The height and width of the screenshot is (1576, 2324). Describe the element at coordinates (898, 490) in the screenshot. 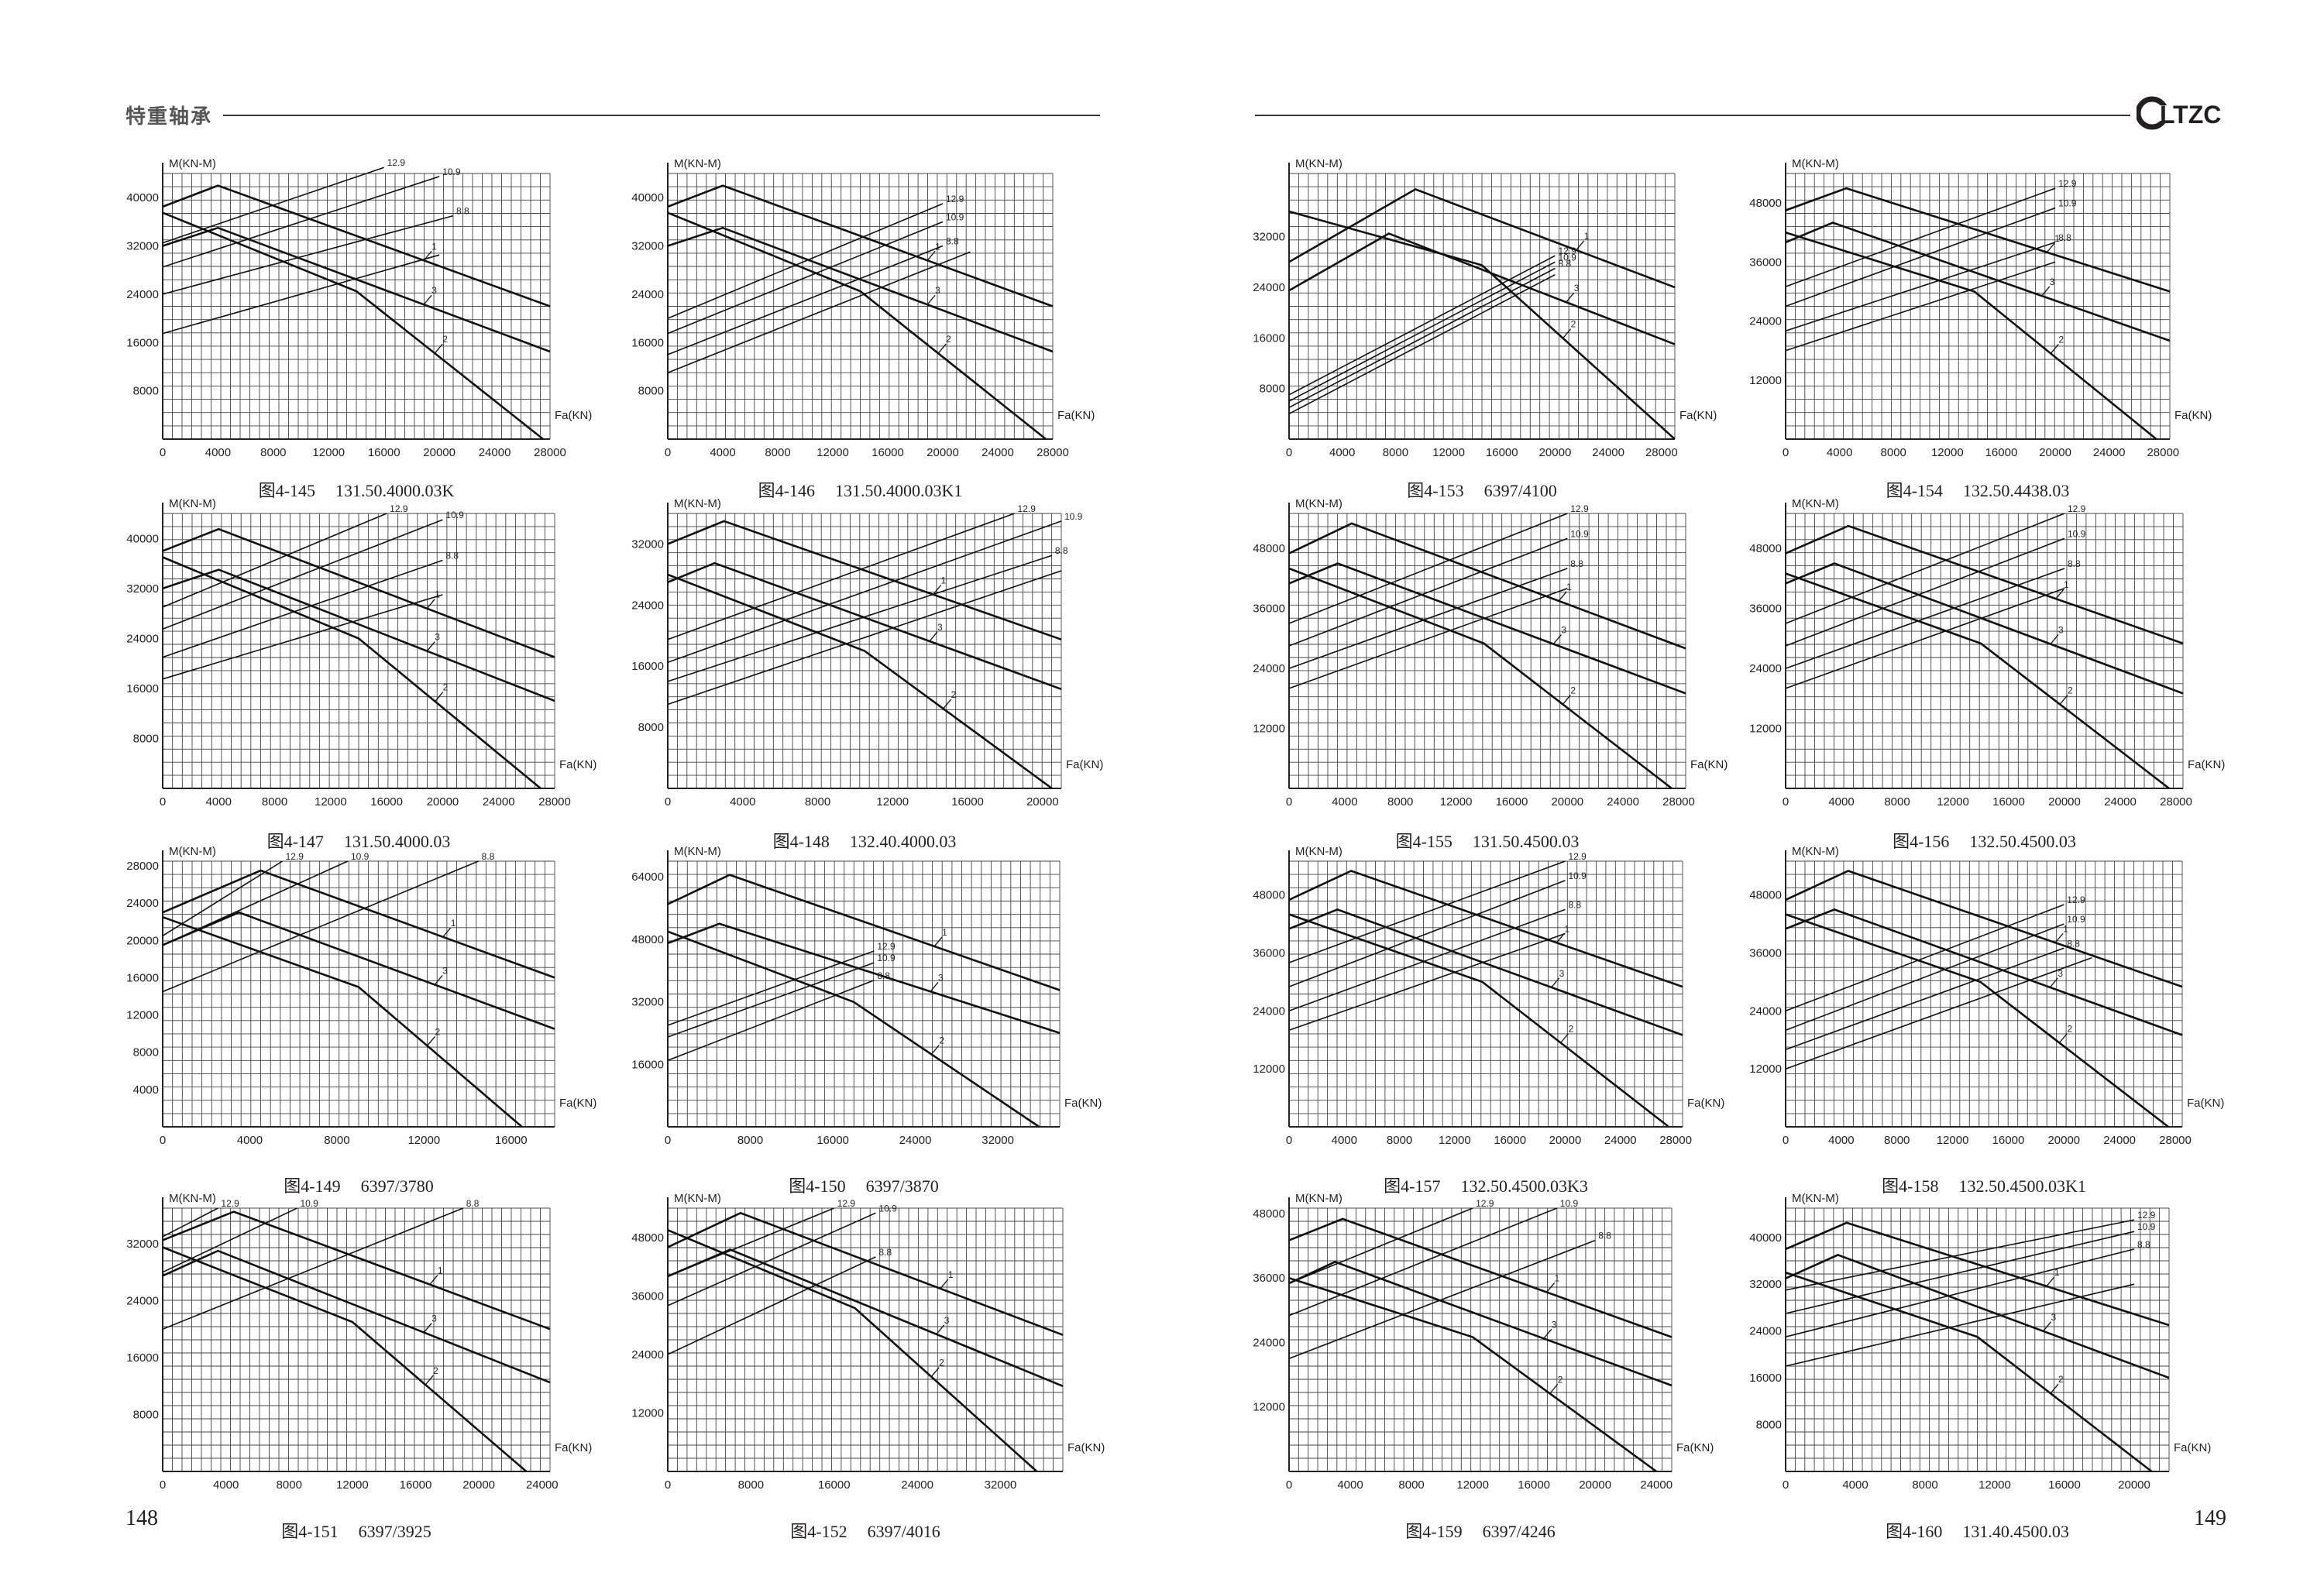

I see `bearing-model: 131.50.4000.03K1` at that location.